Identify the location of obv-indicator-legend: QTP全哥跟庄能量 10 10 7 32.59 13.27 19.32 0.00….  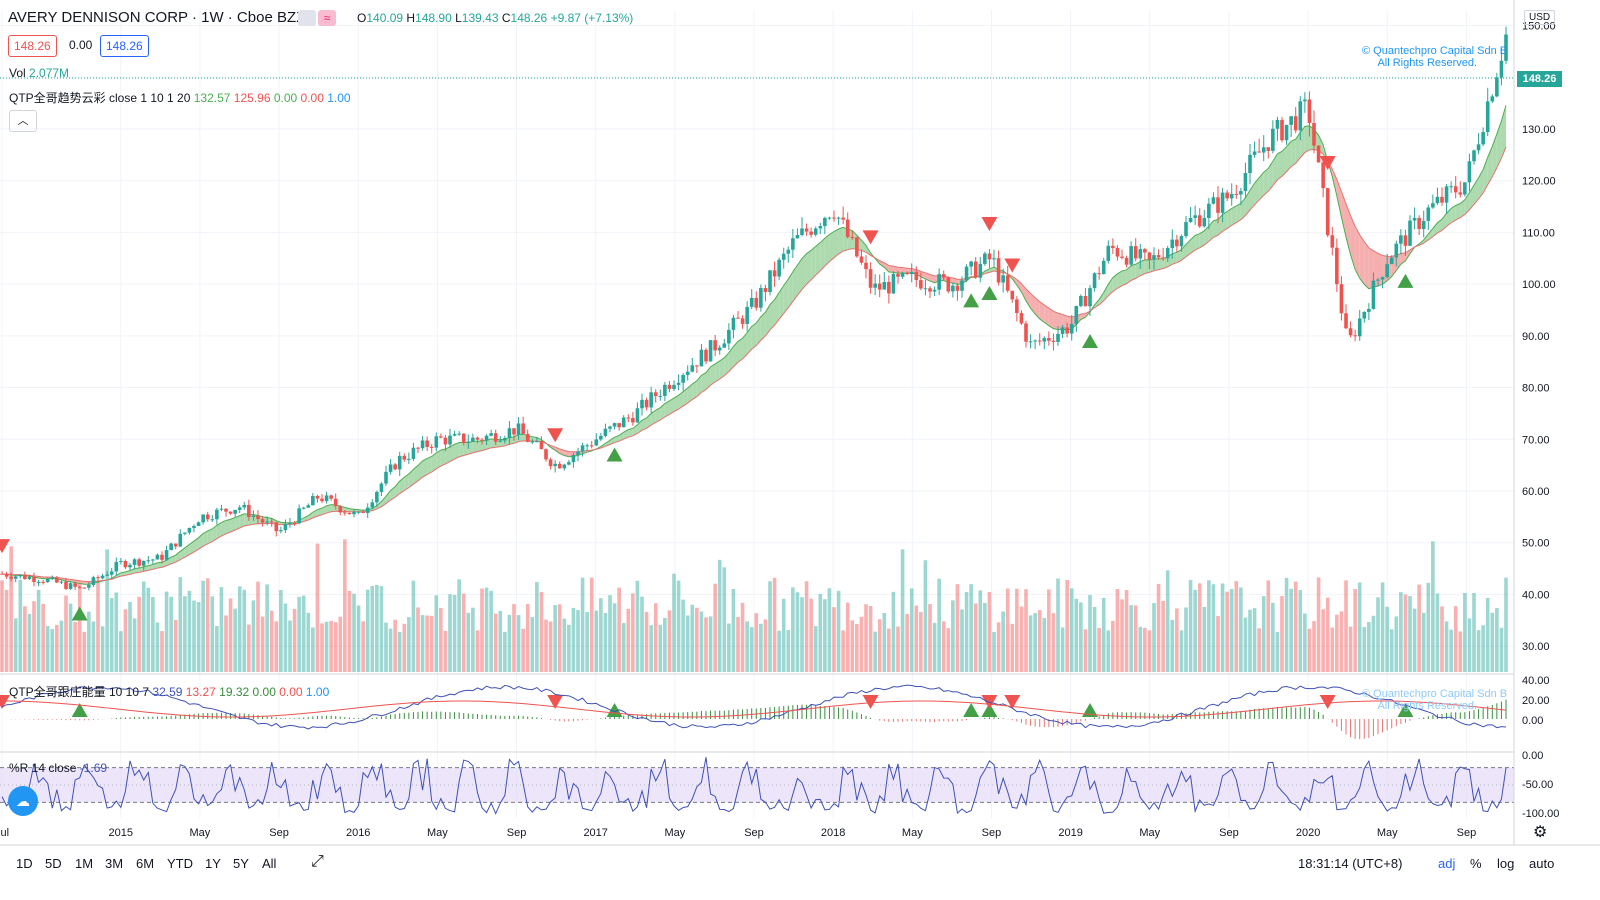
(169, 691).